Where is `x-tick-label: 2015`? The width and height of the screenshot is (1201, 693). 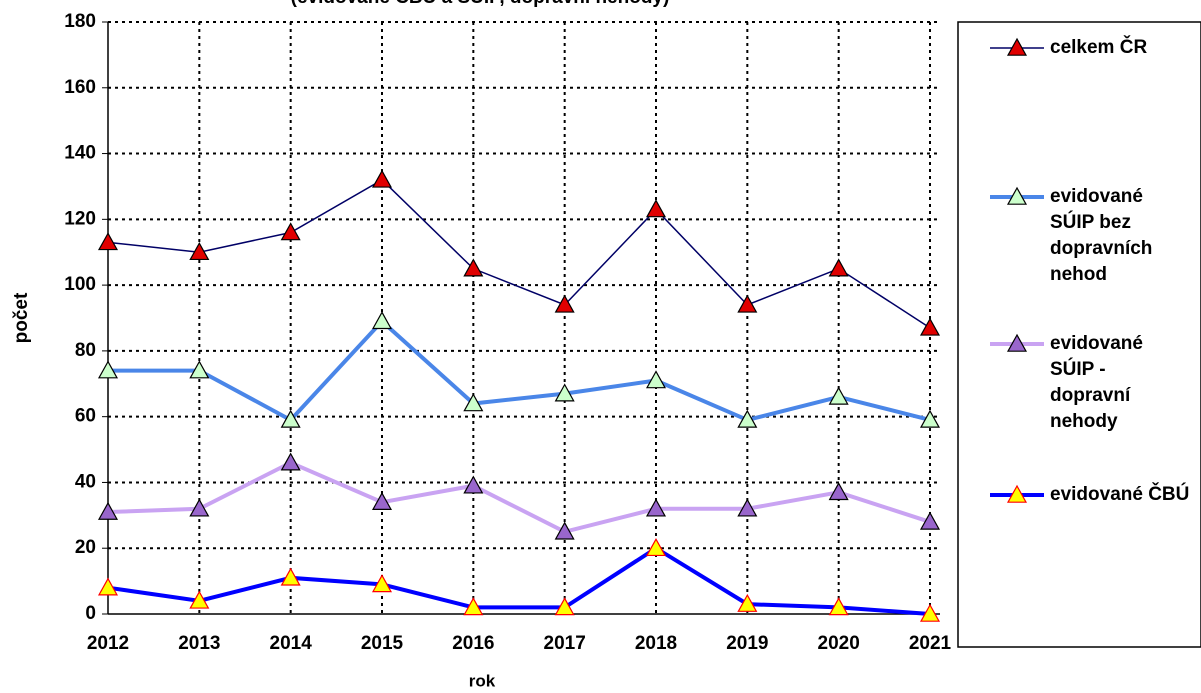
x-tick-label: 2015 is located at coordinates (382, 643).